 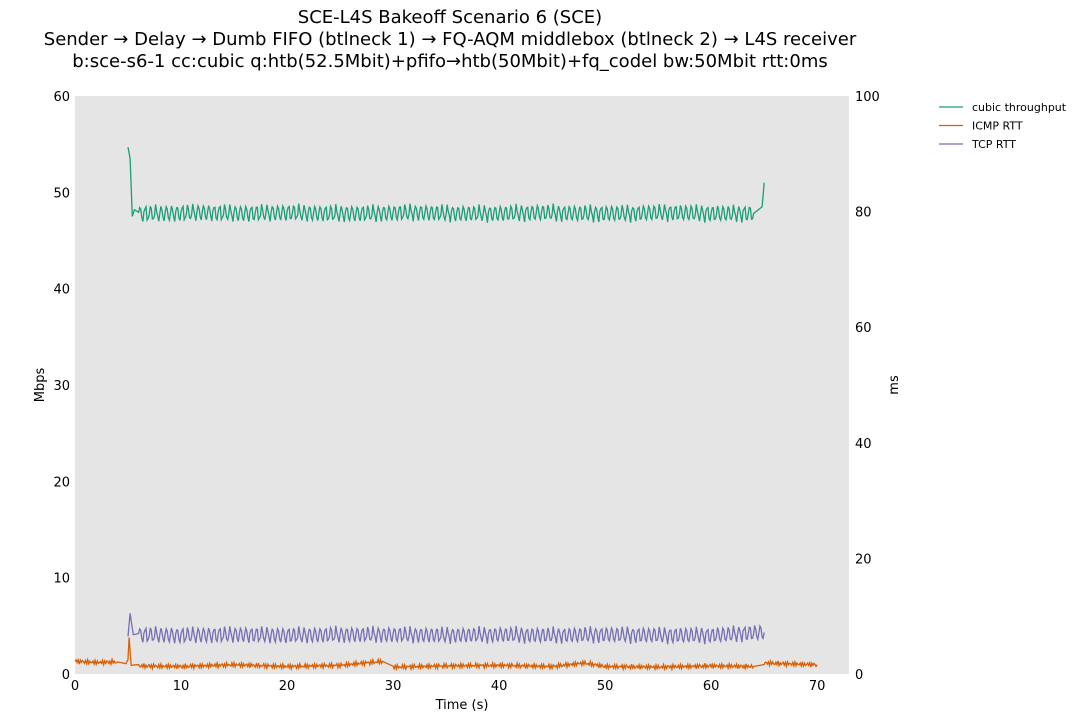 What do you see at coordinates (75, 686) in the screenshot?
I see `x-tick-label: 0` at bounding box center [75, 686].